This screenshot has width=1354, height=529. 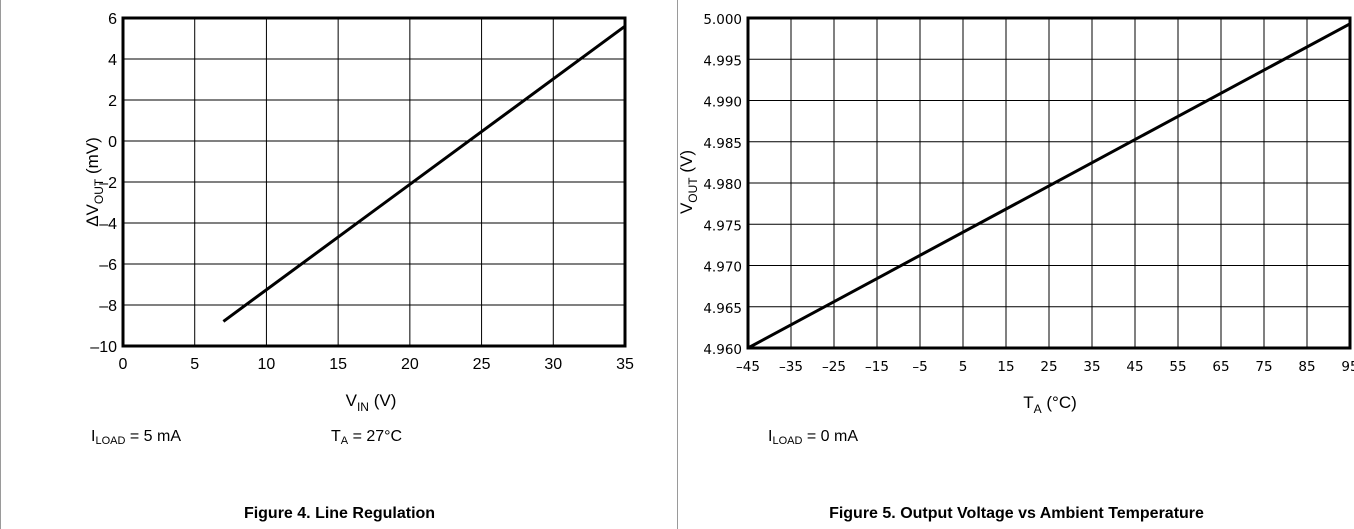 What do you see at coordinates (136, 437) in the screenshot?
I see `load-current-condition: ILOAD = 5 mA` at bounding box center [136, 437].